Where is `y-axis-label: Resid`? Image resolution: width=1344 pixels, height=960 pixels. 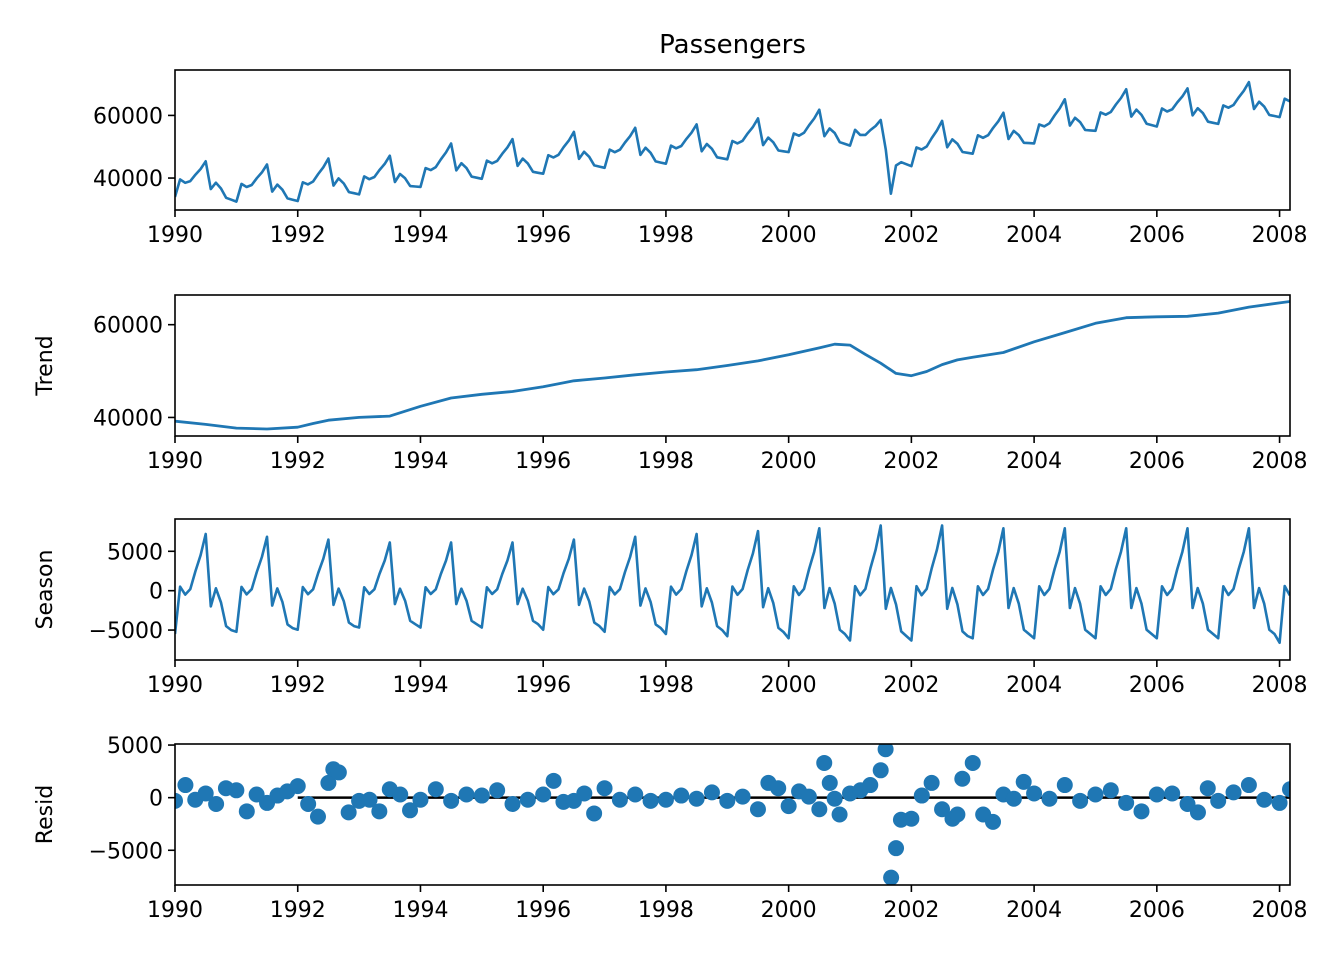 y-axis-label: Resid is located at coordinates (45, 814).